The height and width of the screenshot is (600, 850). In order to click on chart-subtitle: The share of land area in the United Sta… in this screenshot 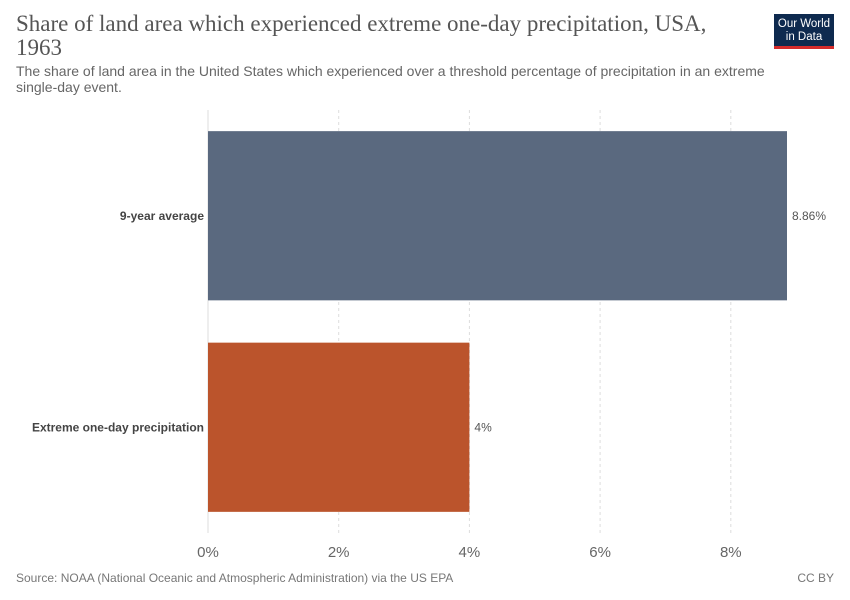, I will do `click(390, 79)`.